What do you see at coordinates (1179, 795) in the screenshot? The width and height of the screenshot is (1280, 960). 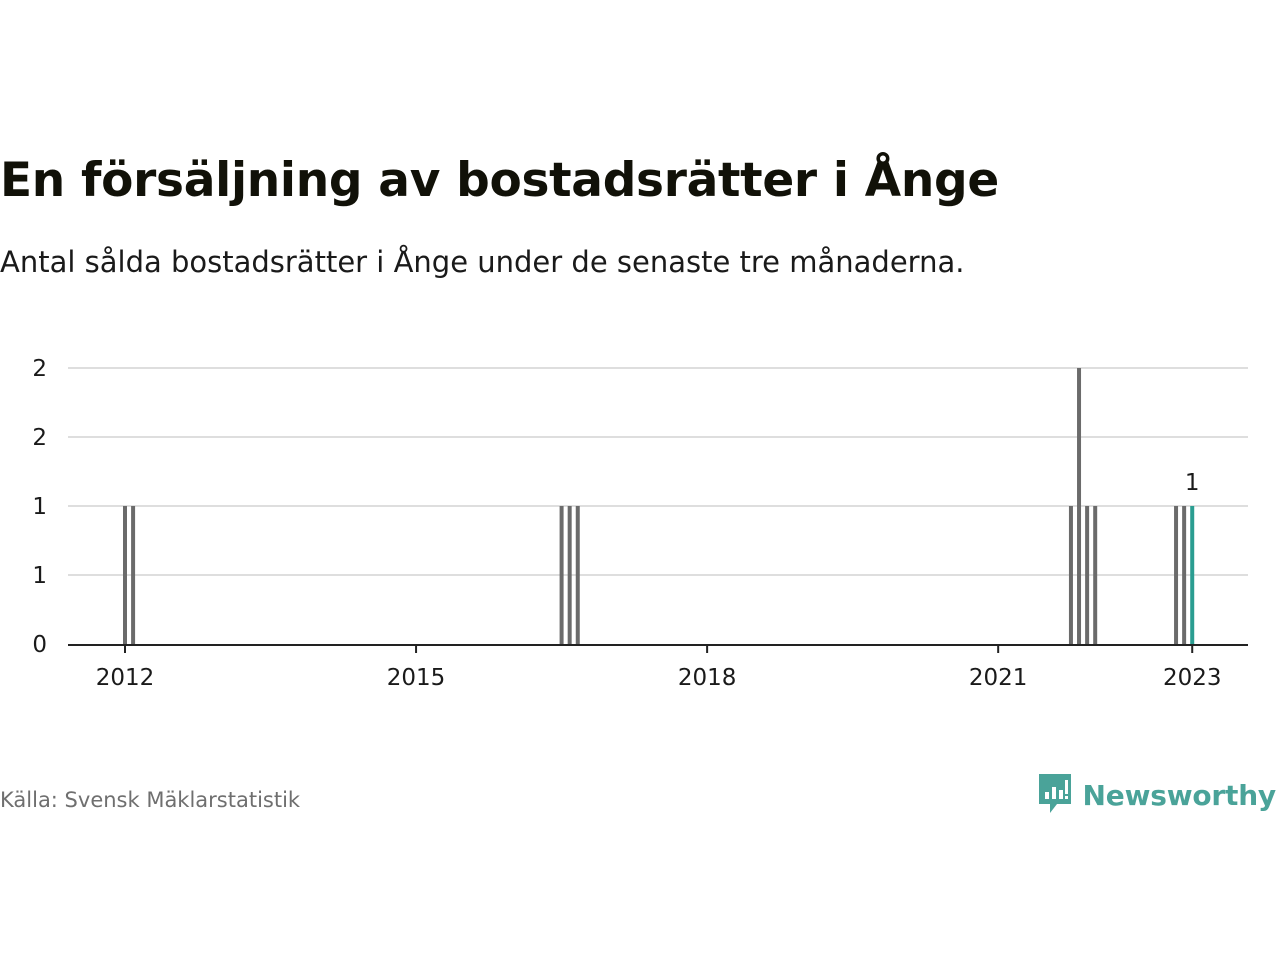 I see `brand-name: Newsworthy` at bounding box center [1179, 795].